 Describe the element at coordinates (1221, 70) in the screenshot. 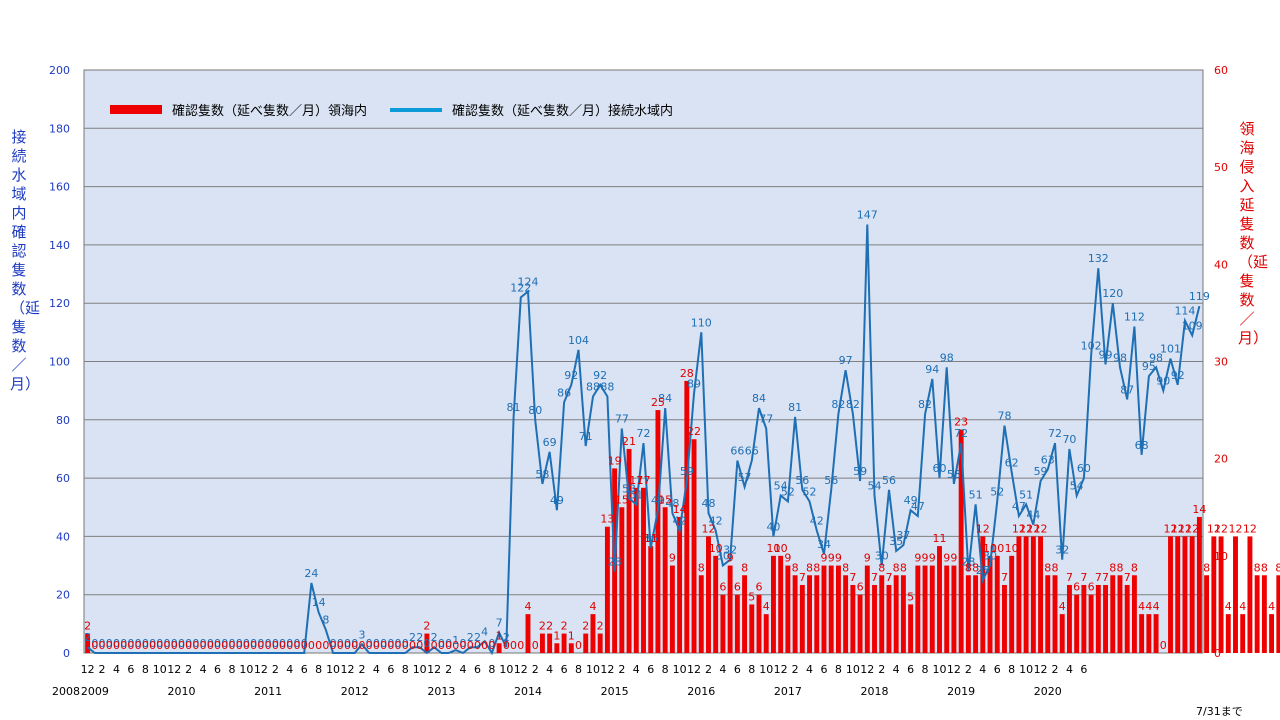

I see `right-tick-label: 60` at that location.